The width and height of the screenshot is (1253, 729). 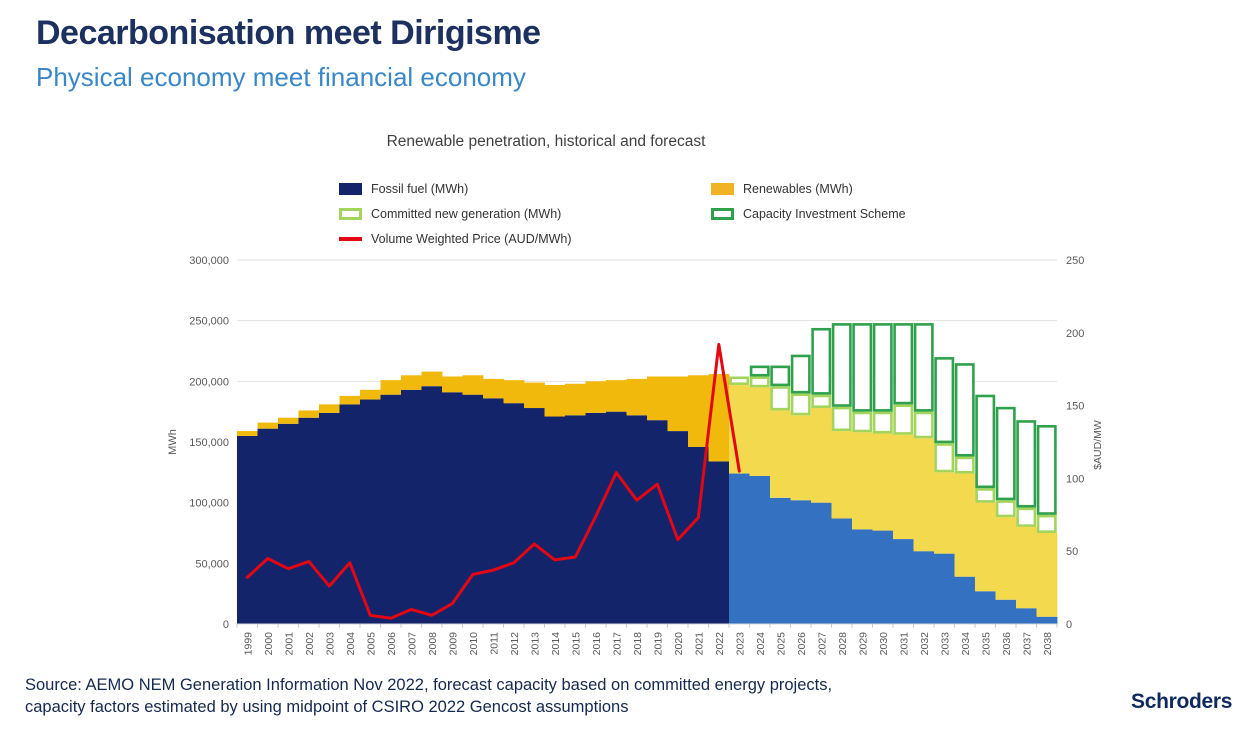 What do you see at coordinates (351, 644) in the screenshot?
I see `x-axis-year-label: 2004` at bounding box center [351, 644].